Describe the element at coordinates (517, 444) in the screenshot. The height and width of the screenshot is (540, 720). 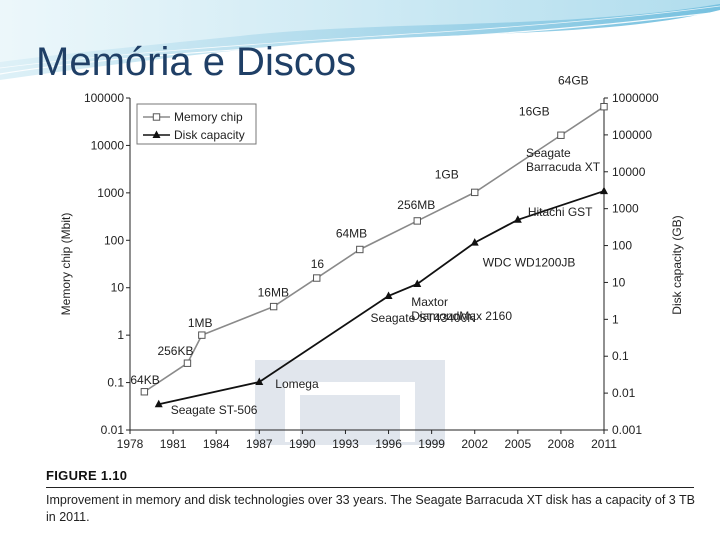
I see `x-tick-label: 2005` at that location.